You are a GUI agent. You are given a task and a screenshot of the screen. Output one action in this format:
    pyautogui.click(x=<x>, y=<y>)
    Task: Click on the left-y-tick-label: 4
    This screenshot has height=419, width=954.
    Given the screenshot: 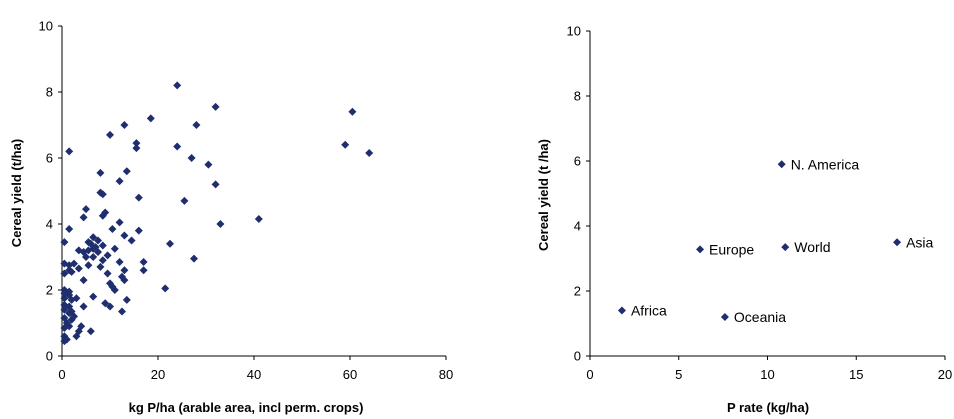 What is the action you would take?
    pyautogui.click(x=49, y=224)
    